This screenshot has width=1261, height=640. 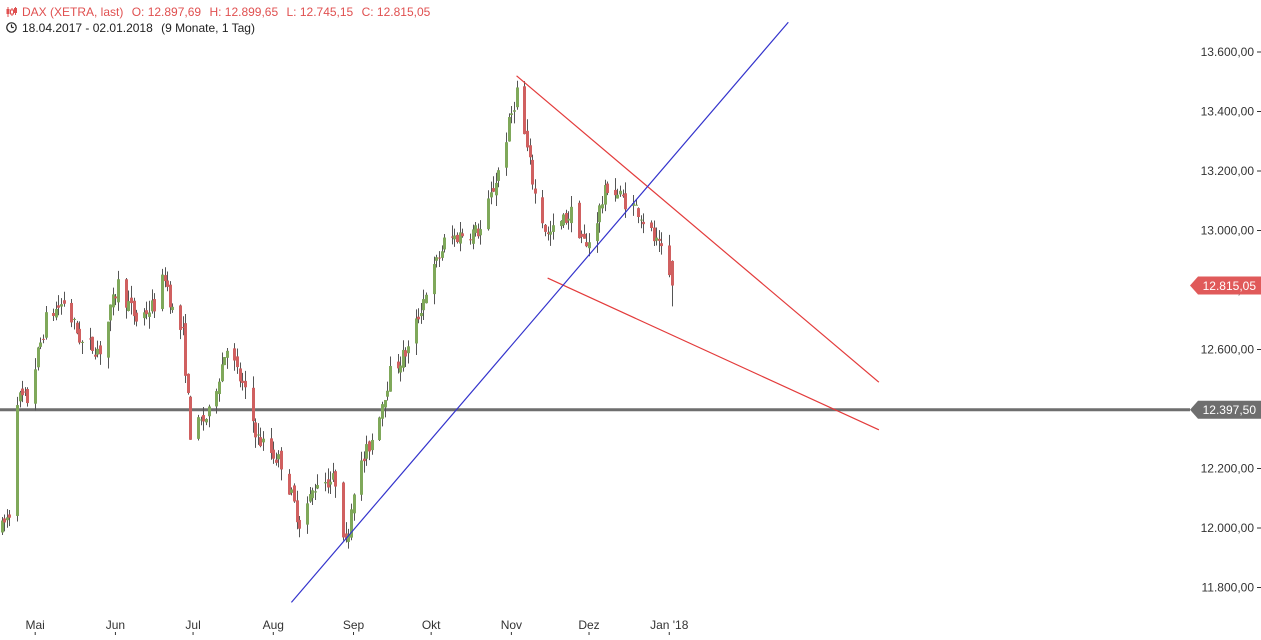 What do you see at coordinates (713, 354) in the screenshot?
I see `trendline-lower-support` at bounding box center [713, 354].